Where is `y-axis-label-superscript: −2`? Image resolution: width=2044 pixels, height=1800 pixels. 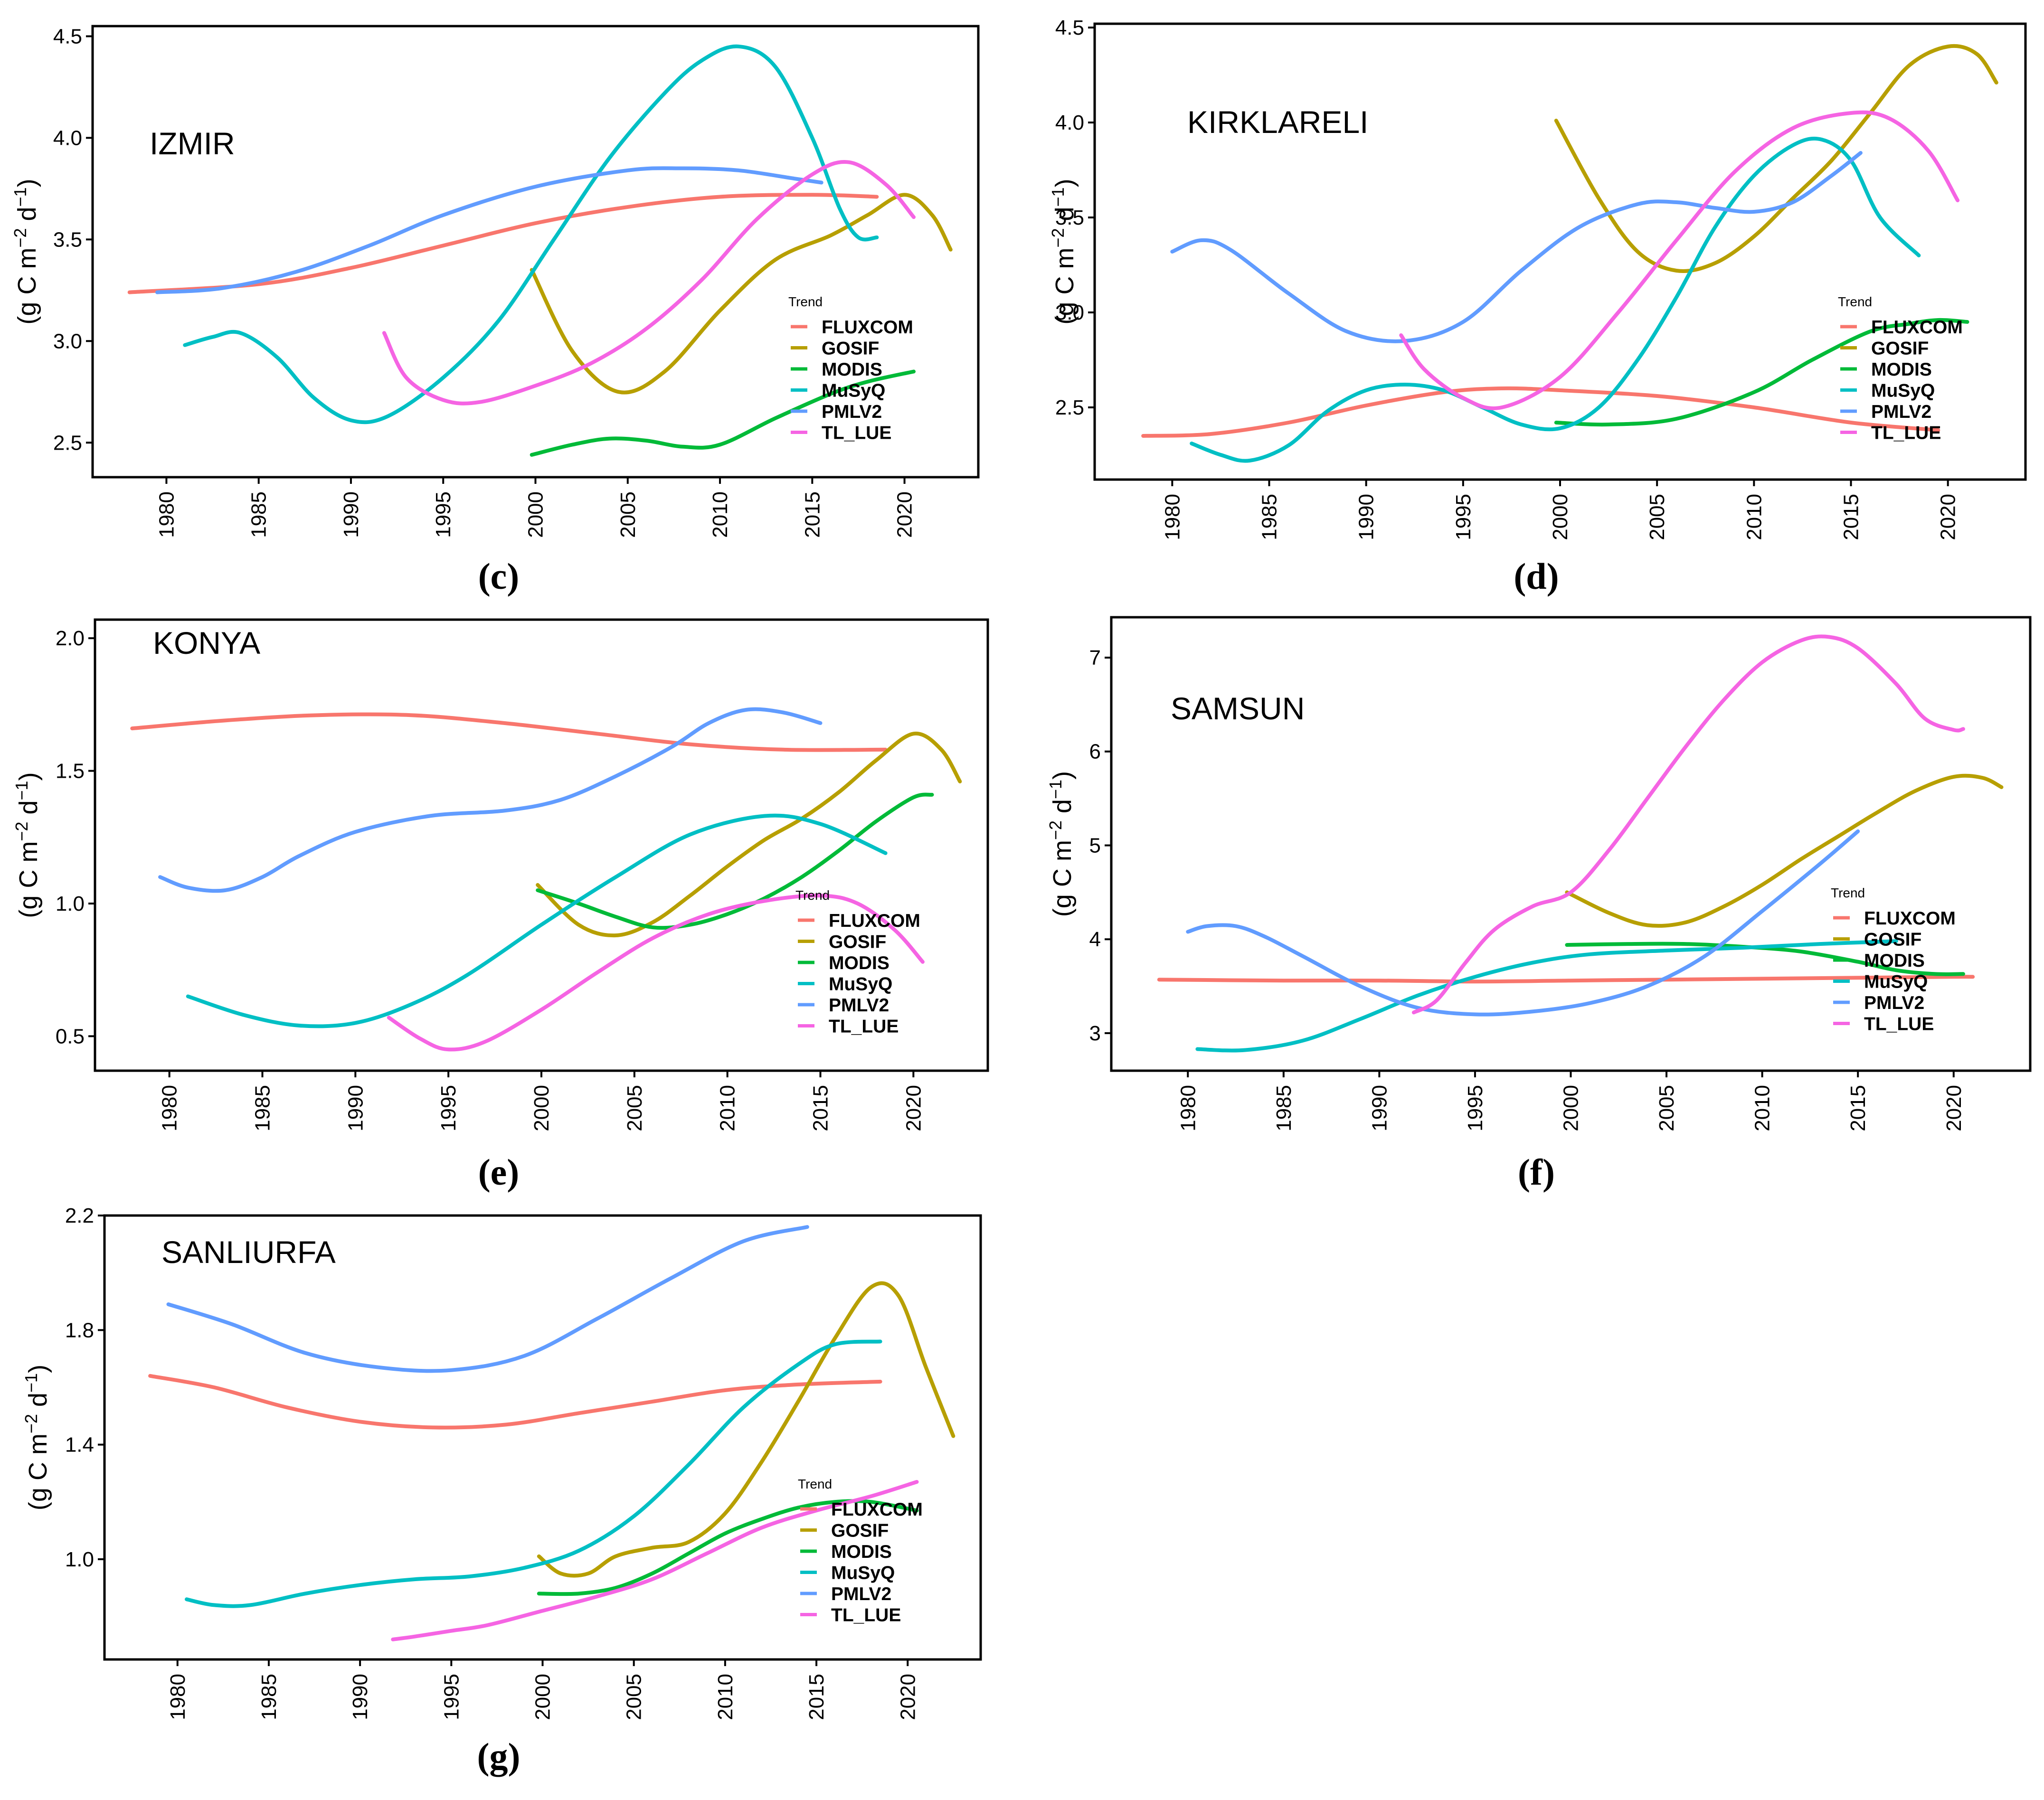
y-axis-label-superscript: −2 is located at coordinates (31, 1423).